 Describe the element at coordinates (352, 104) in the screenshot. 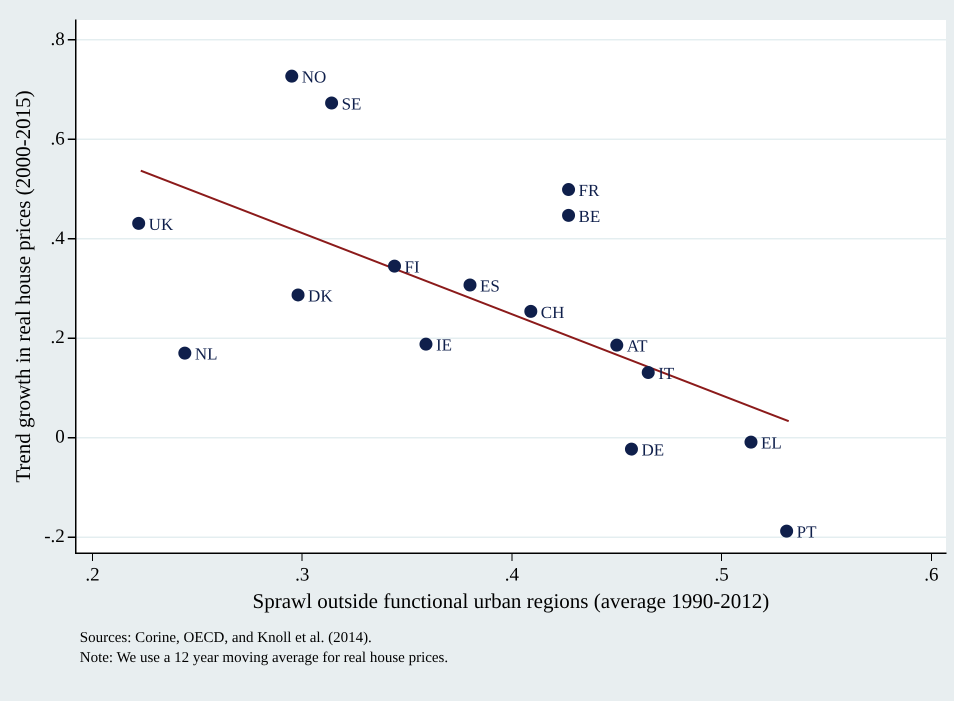

I see `annotation: SE` at that location.